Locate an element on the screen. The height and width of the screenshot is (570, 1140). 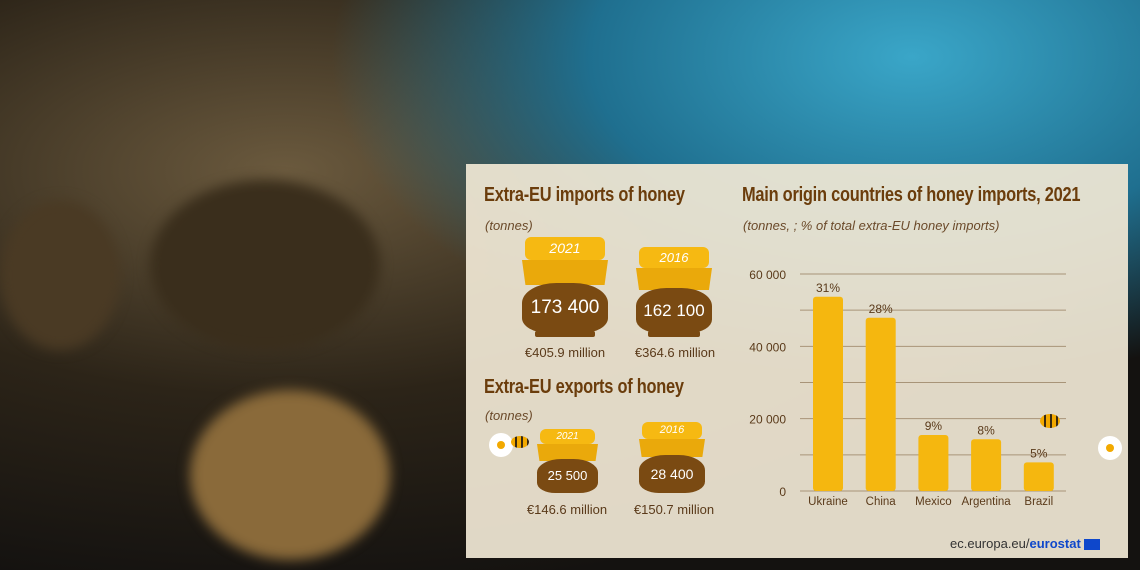
data-label: 8% is located at coordinates (986, 430).